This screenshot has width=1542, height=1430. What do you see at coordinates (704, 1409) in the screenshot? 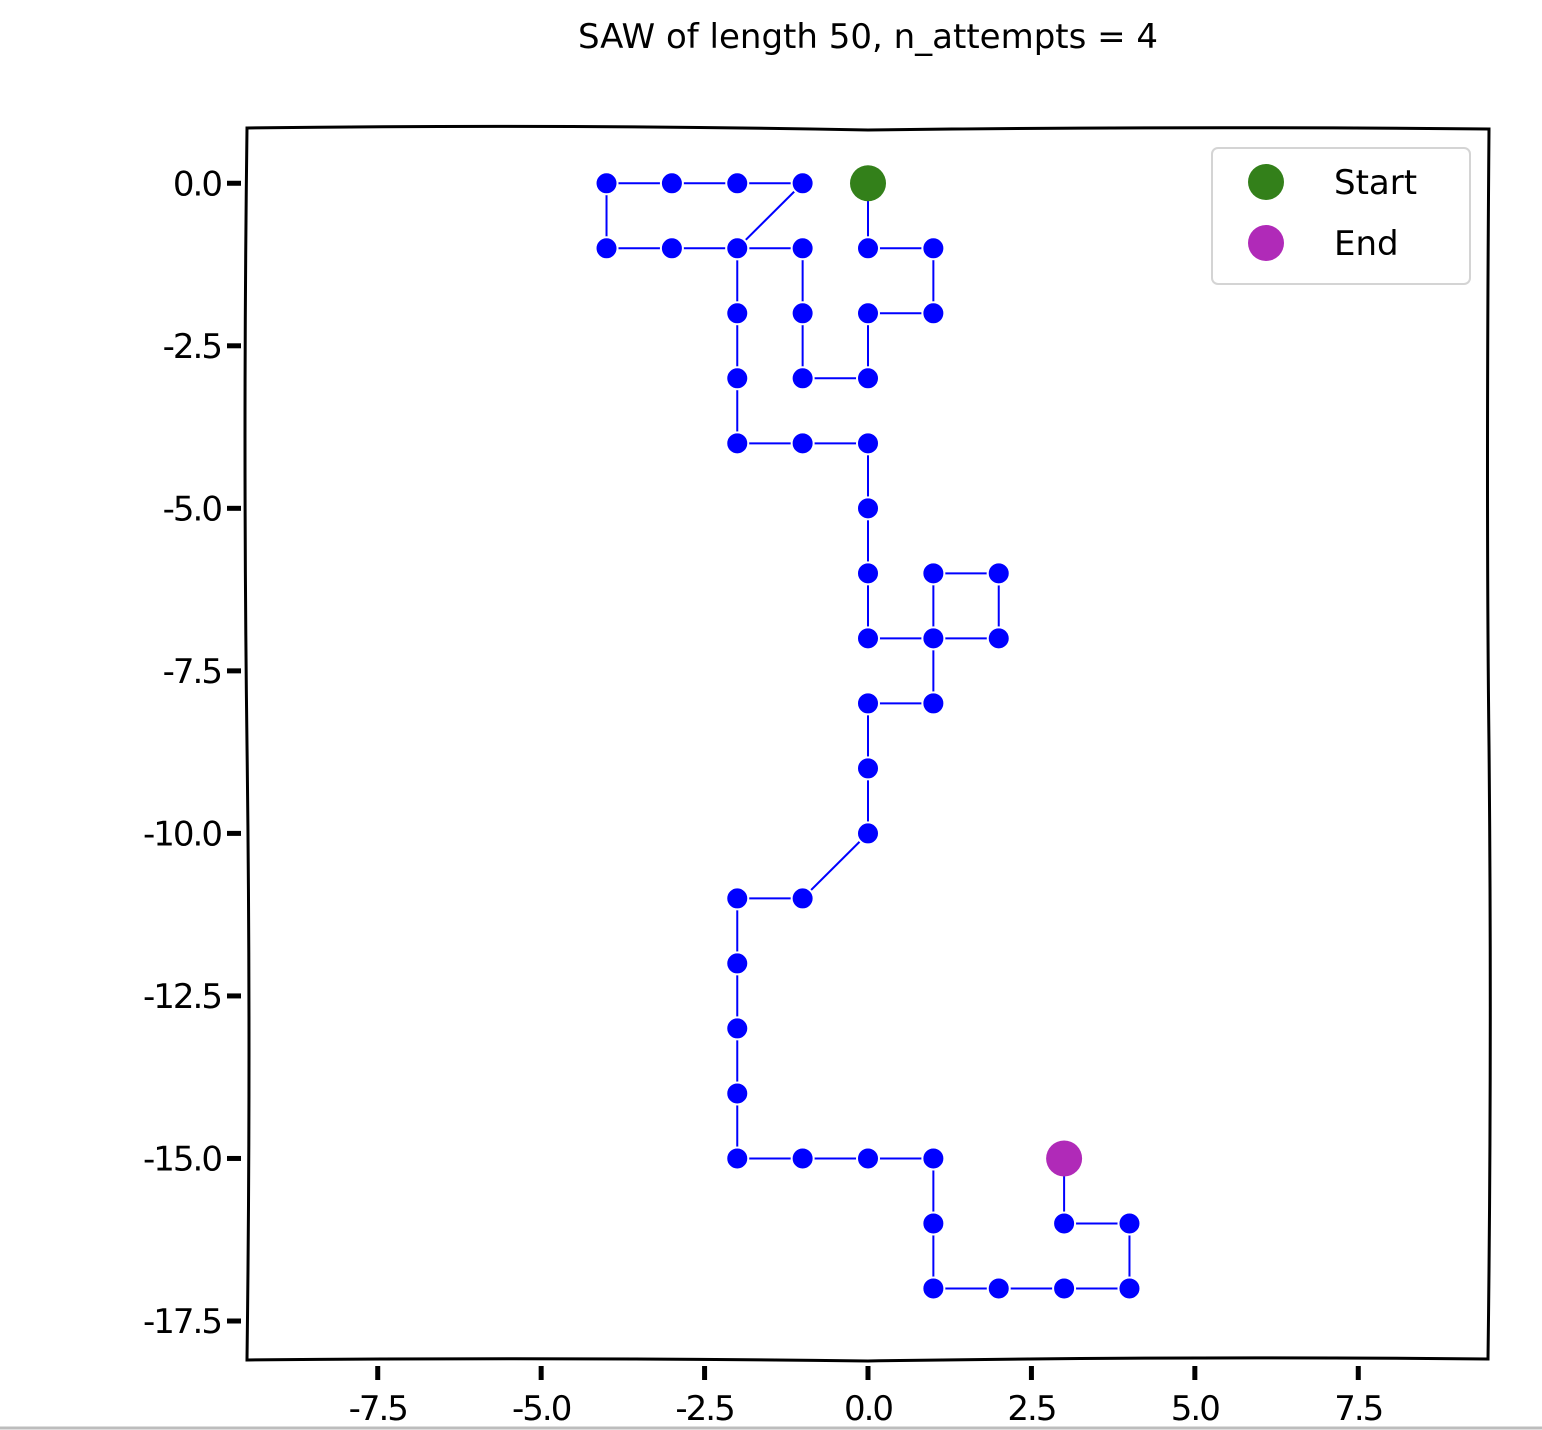
I see `x-tick-label-2: -2.5` at bounding box center [704, 1409].